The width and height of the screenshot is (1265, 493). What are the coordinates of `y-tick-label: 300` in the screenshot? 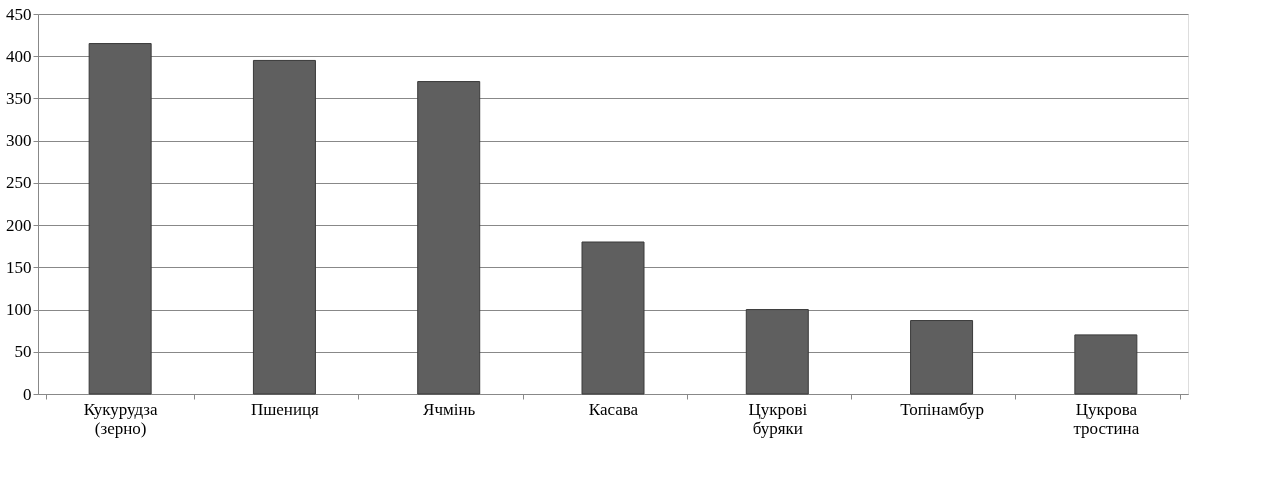 It's located at (19, 141).